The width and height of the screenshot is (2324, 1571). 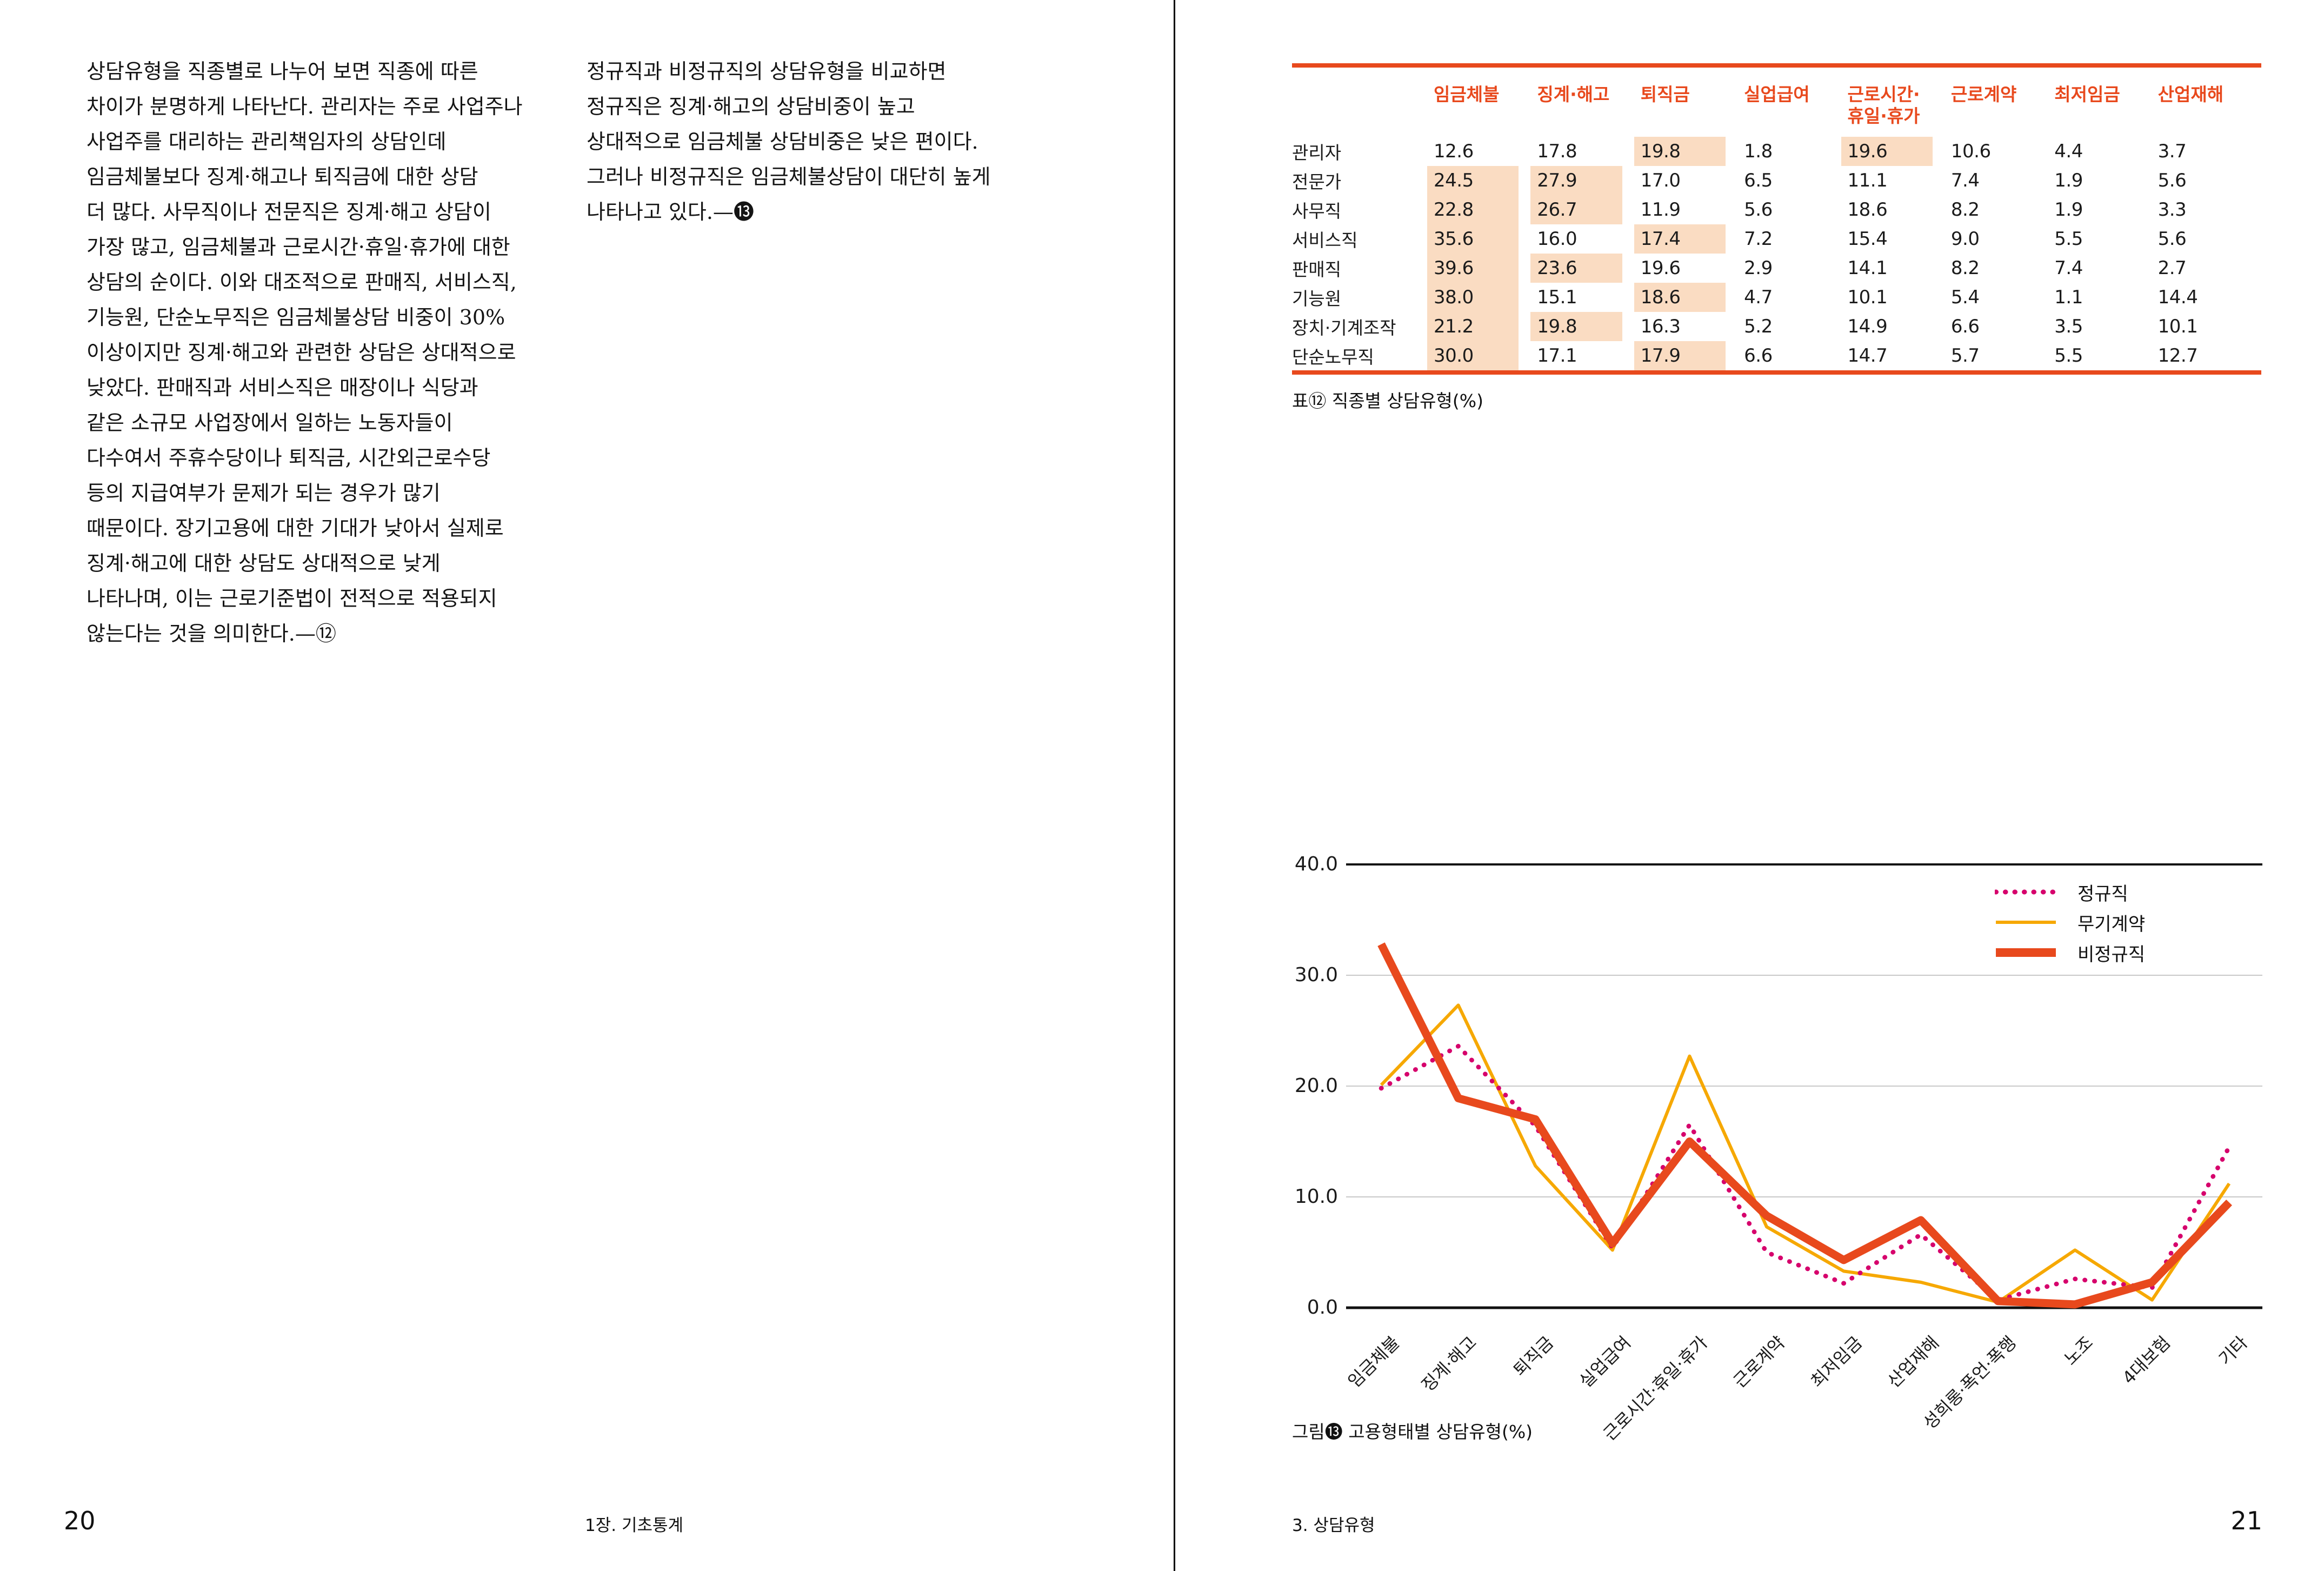 I want to click on table-value: 17.8, so click(x=1557, y=152).